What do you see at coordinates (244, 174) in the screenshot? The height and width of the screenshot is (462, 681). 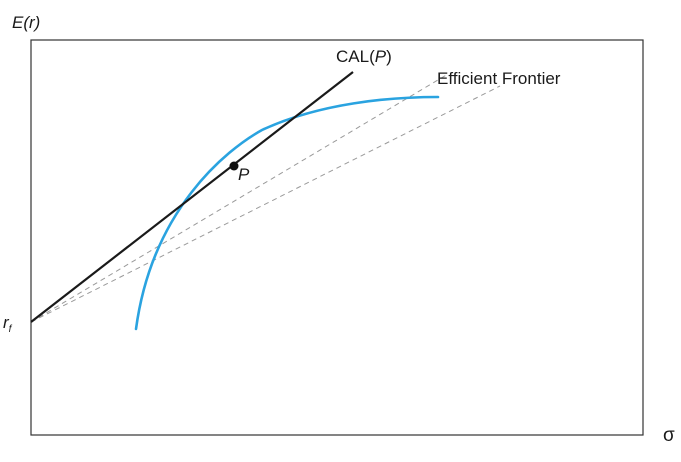 I see `point-p-label: P` at bounding box center [244, 174].